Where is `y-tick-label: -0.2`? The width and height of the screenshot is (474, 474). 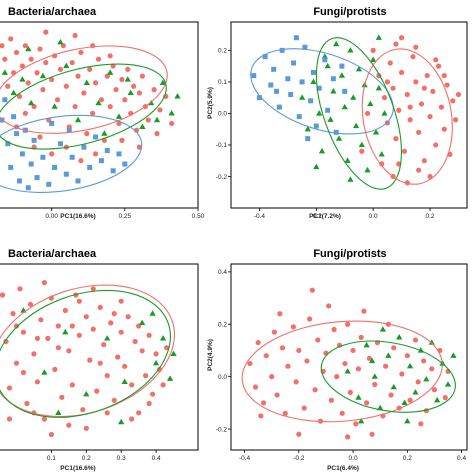
y-tick-label: -0.2 is located at coordinates (222, 177).